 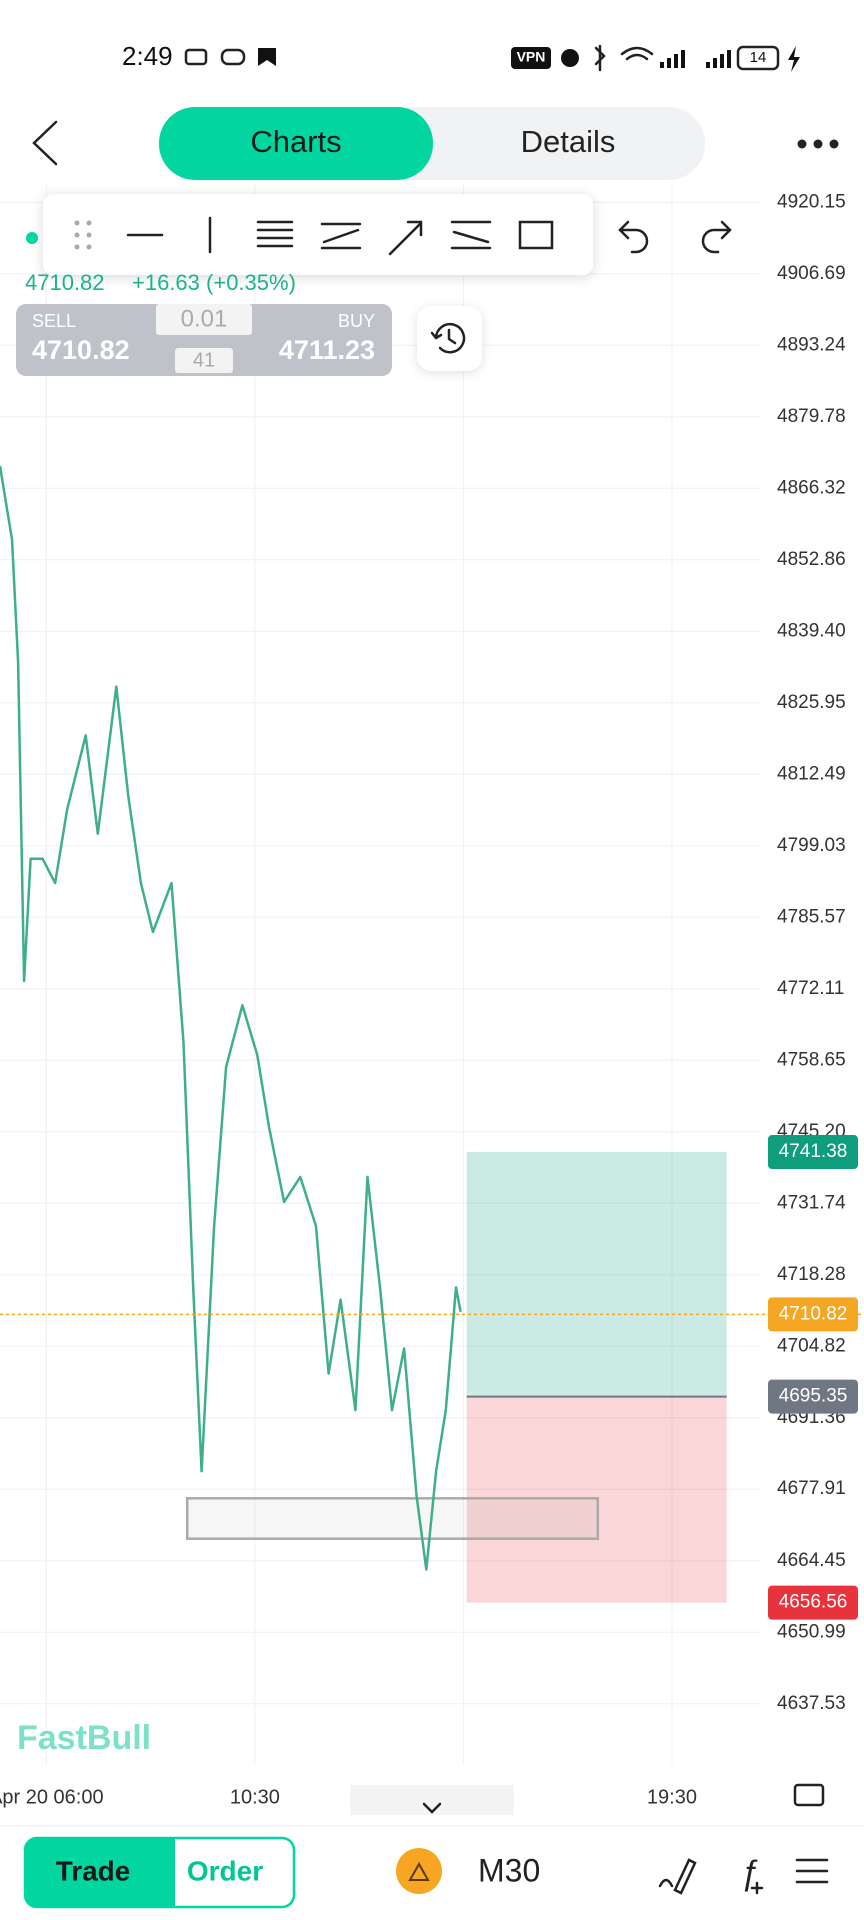 What do you see at coordinates (811, 1631) in the screenshot?
I see `y-tick-label: 4650.99` at bounding box center [811, 1631].